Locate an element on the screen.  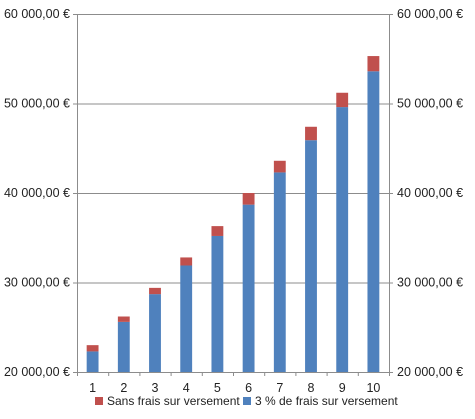
x-tick-label: 4 is located at coordinates (186, 388).